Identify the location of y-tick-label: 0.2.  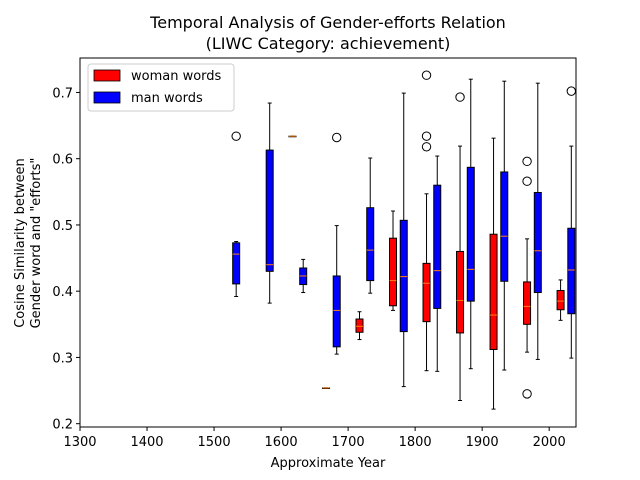
(62, 425).